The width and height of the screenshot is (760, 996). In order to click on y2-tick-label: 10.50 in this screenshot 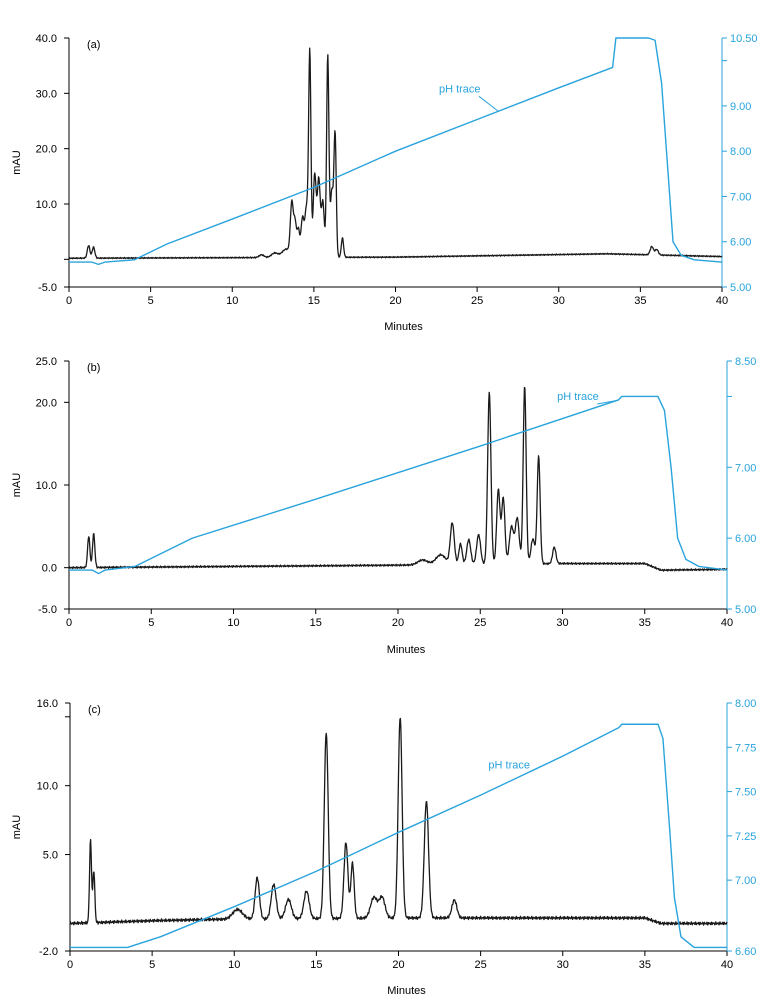, I will do `click(744, 39)`.